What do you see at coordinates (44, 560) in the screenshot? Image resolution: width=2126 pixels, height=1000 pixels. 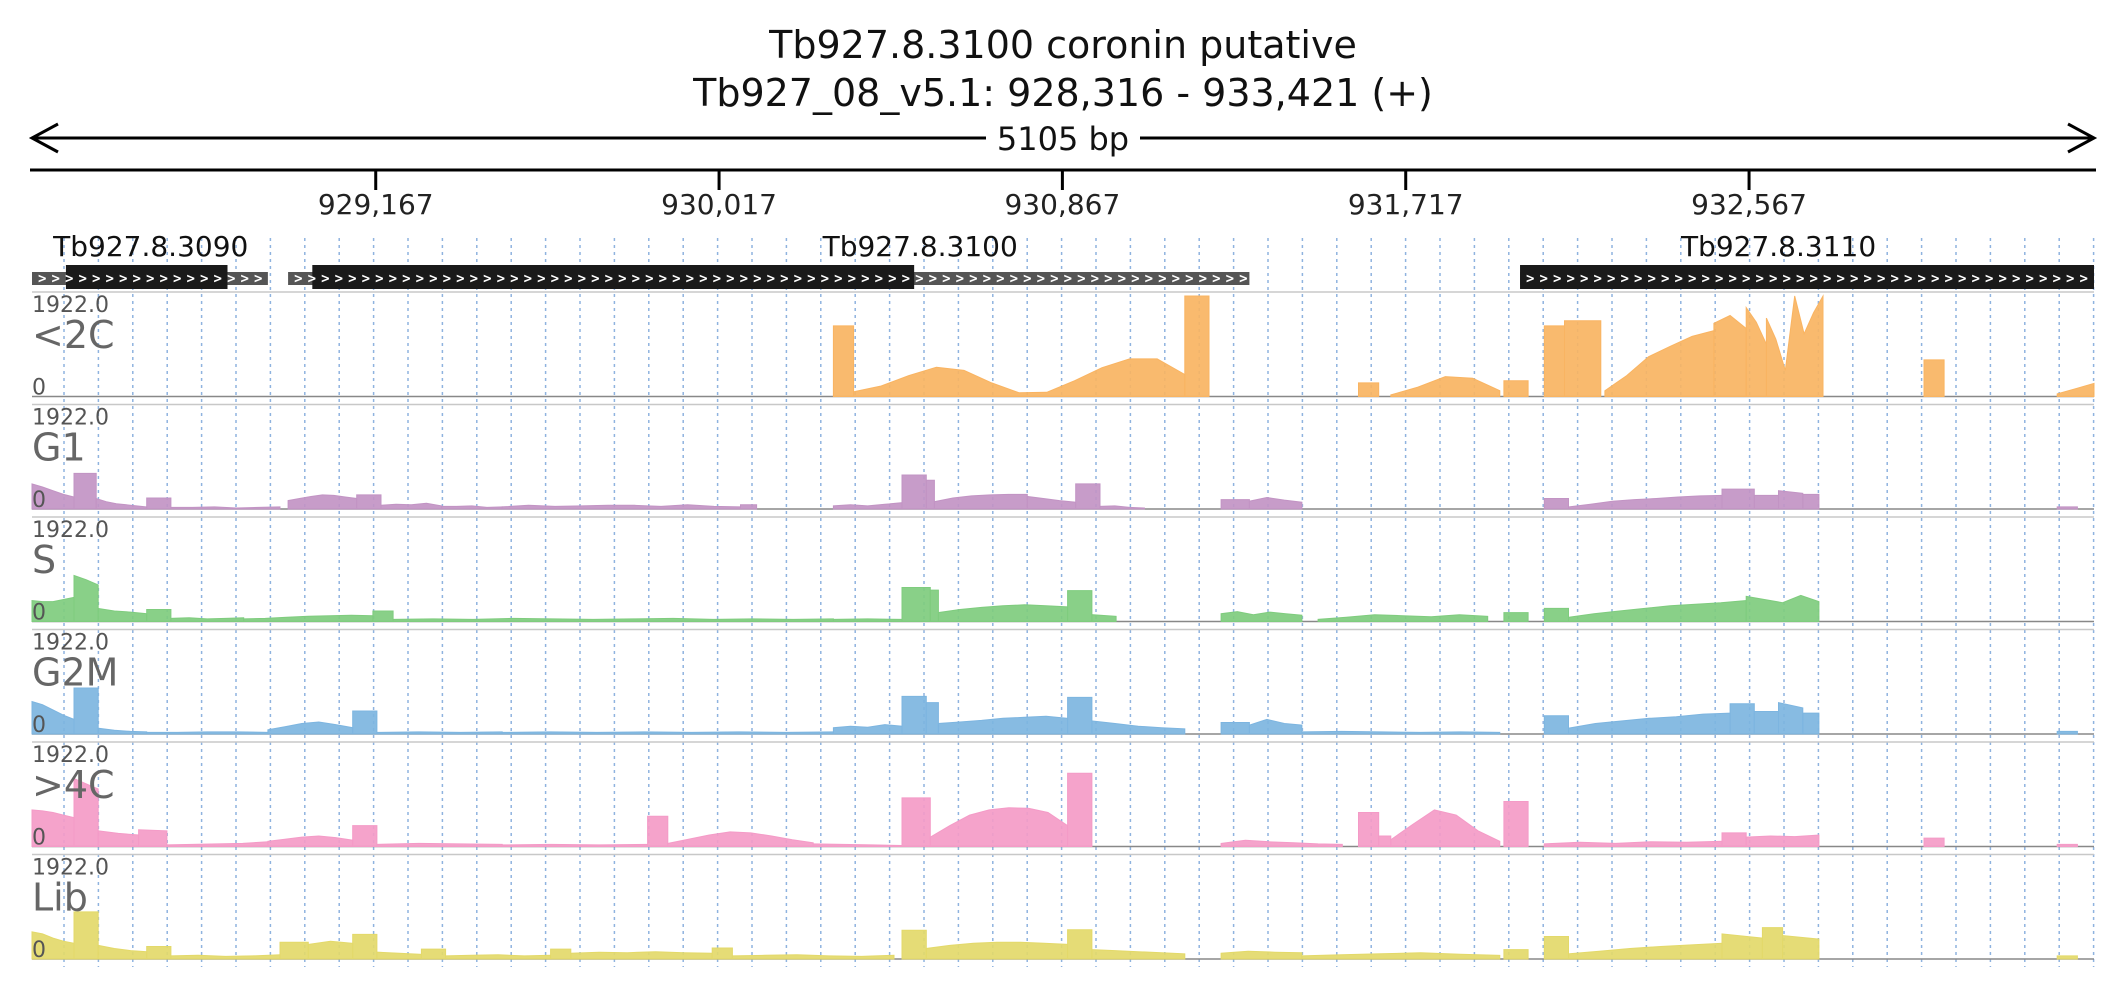 I see `track-name-label: S` at bounding box center [44, 560].